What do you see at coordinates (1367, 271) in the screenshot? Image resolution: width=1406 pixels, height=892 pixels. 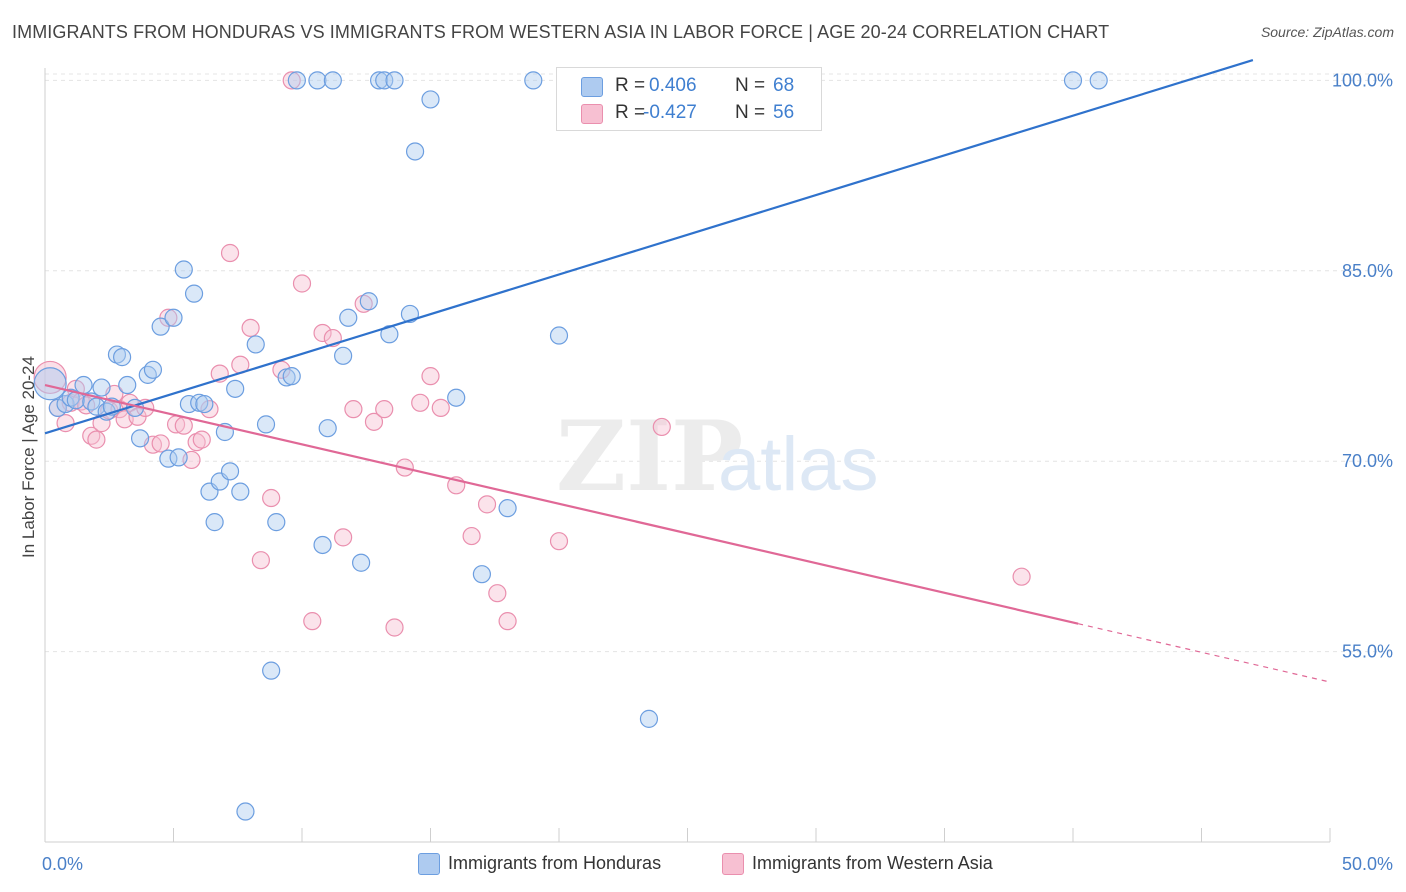 I see `y-tick-label: 85.0%` at bounding box center [1367, 271].